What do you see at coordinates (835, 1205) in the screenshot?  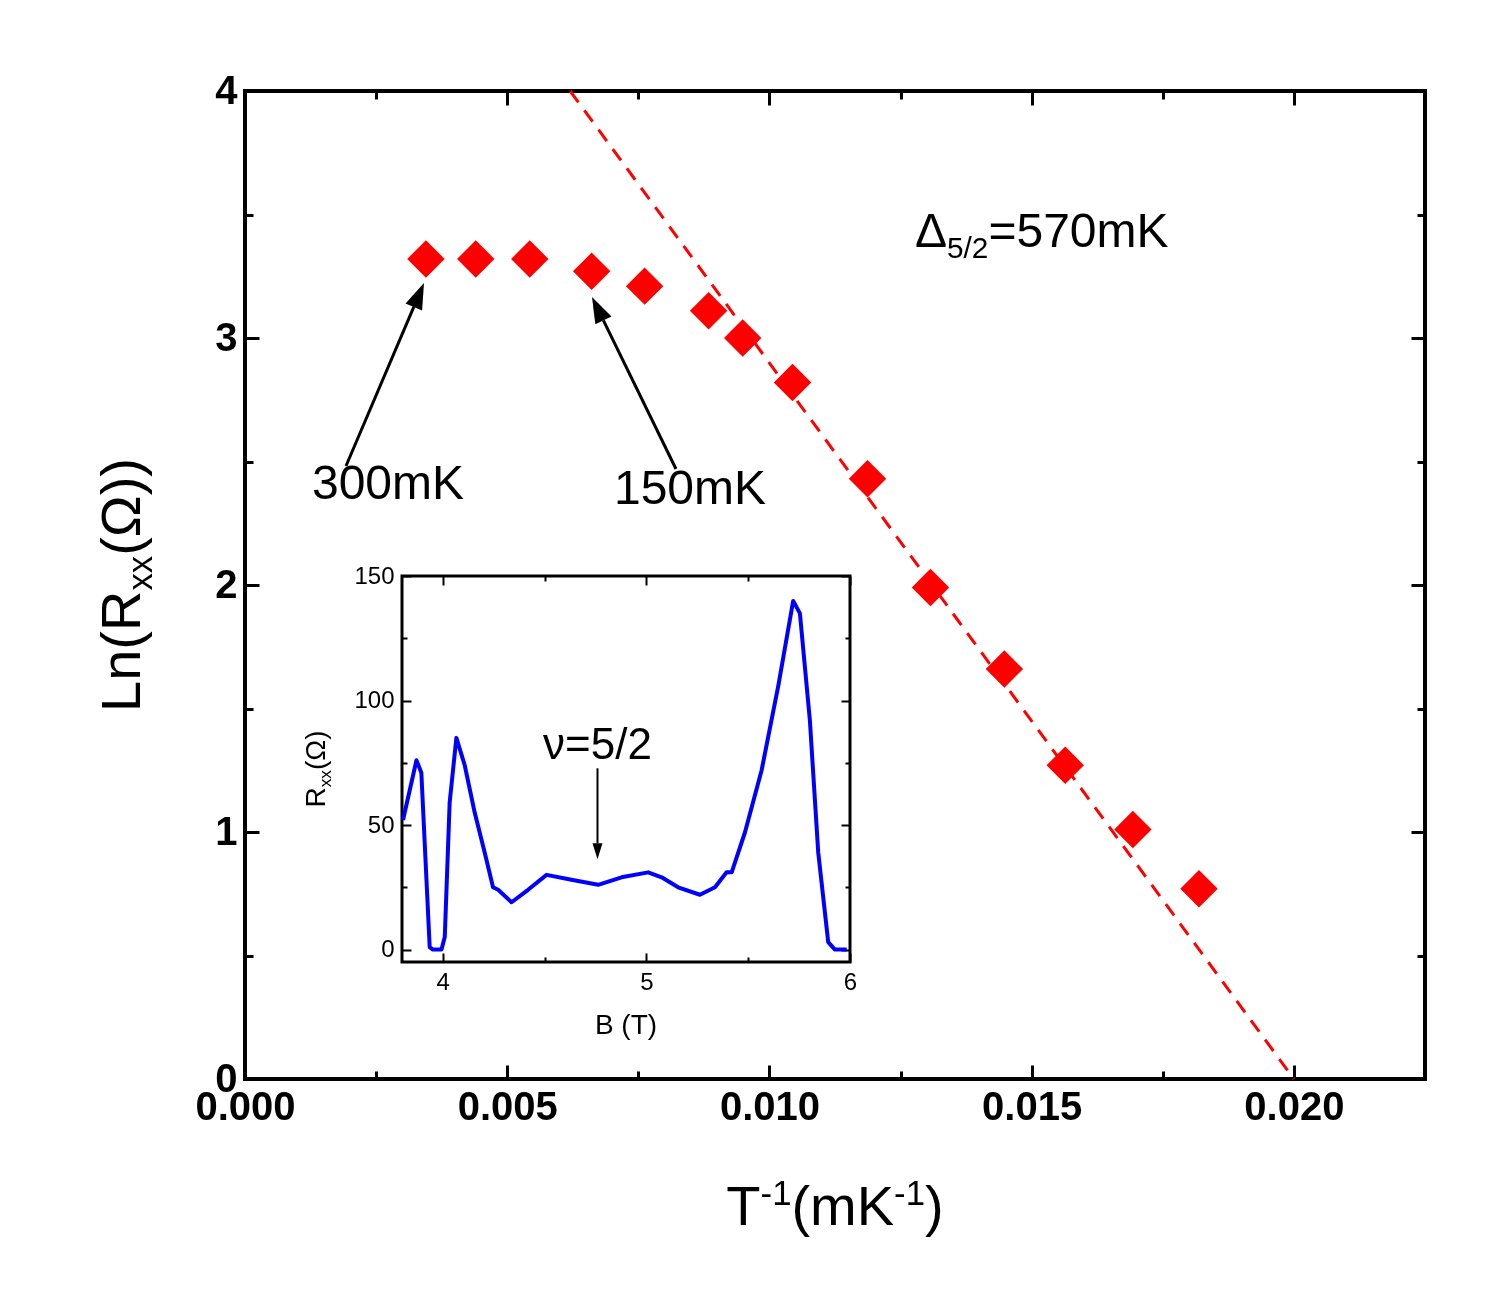 I see `x-axis-title: T$^{-1}$(mK$^{-1}$)` at bounding box center [835, 1205].